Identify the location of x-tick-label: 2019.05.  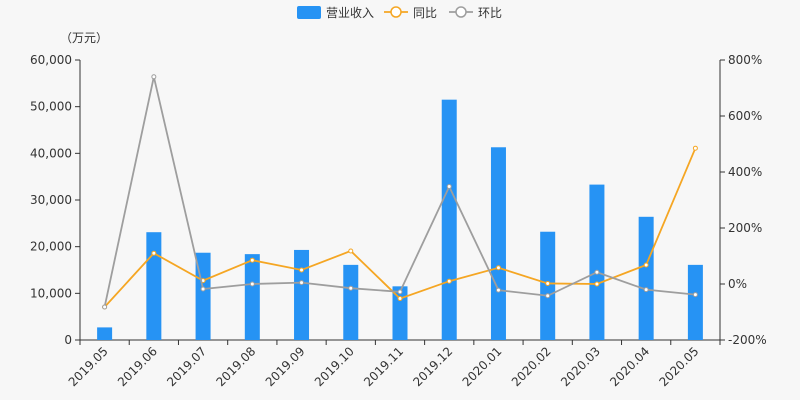
(88, 366).